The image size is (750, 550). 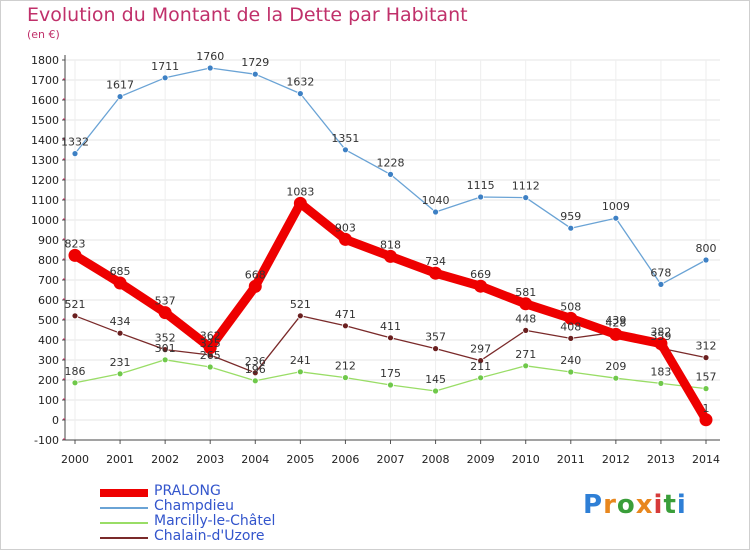 I want to click on data-label: 145, so click(x=435, y=379).